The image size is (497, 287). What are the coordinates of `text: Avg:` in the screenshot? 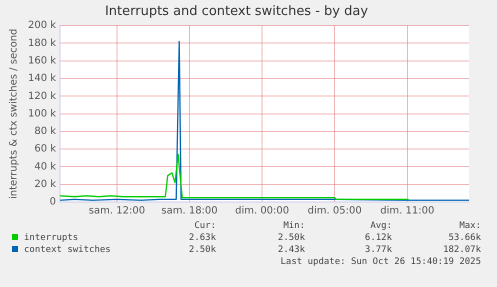 It's located at (380, 226).